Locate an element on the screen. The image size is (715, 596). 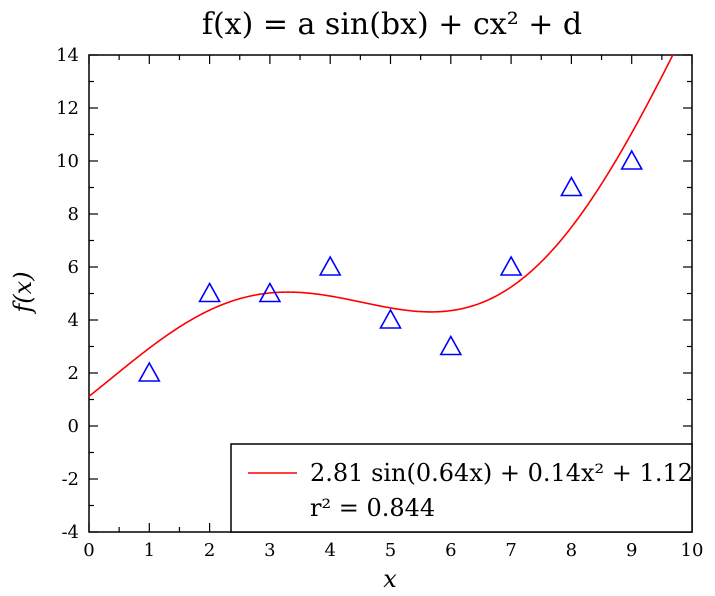
legend-r2-label: r² = 0.844 is located at coordinates (372, 508).